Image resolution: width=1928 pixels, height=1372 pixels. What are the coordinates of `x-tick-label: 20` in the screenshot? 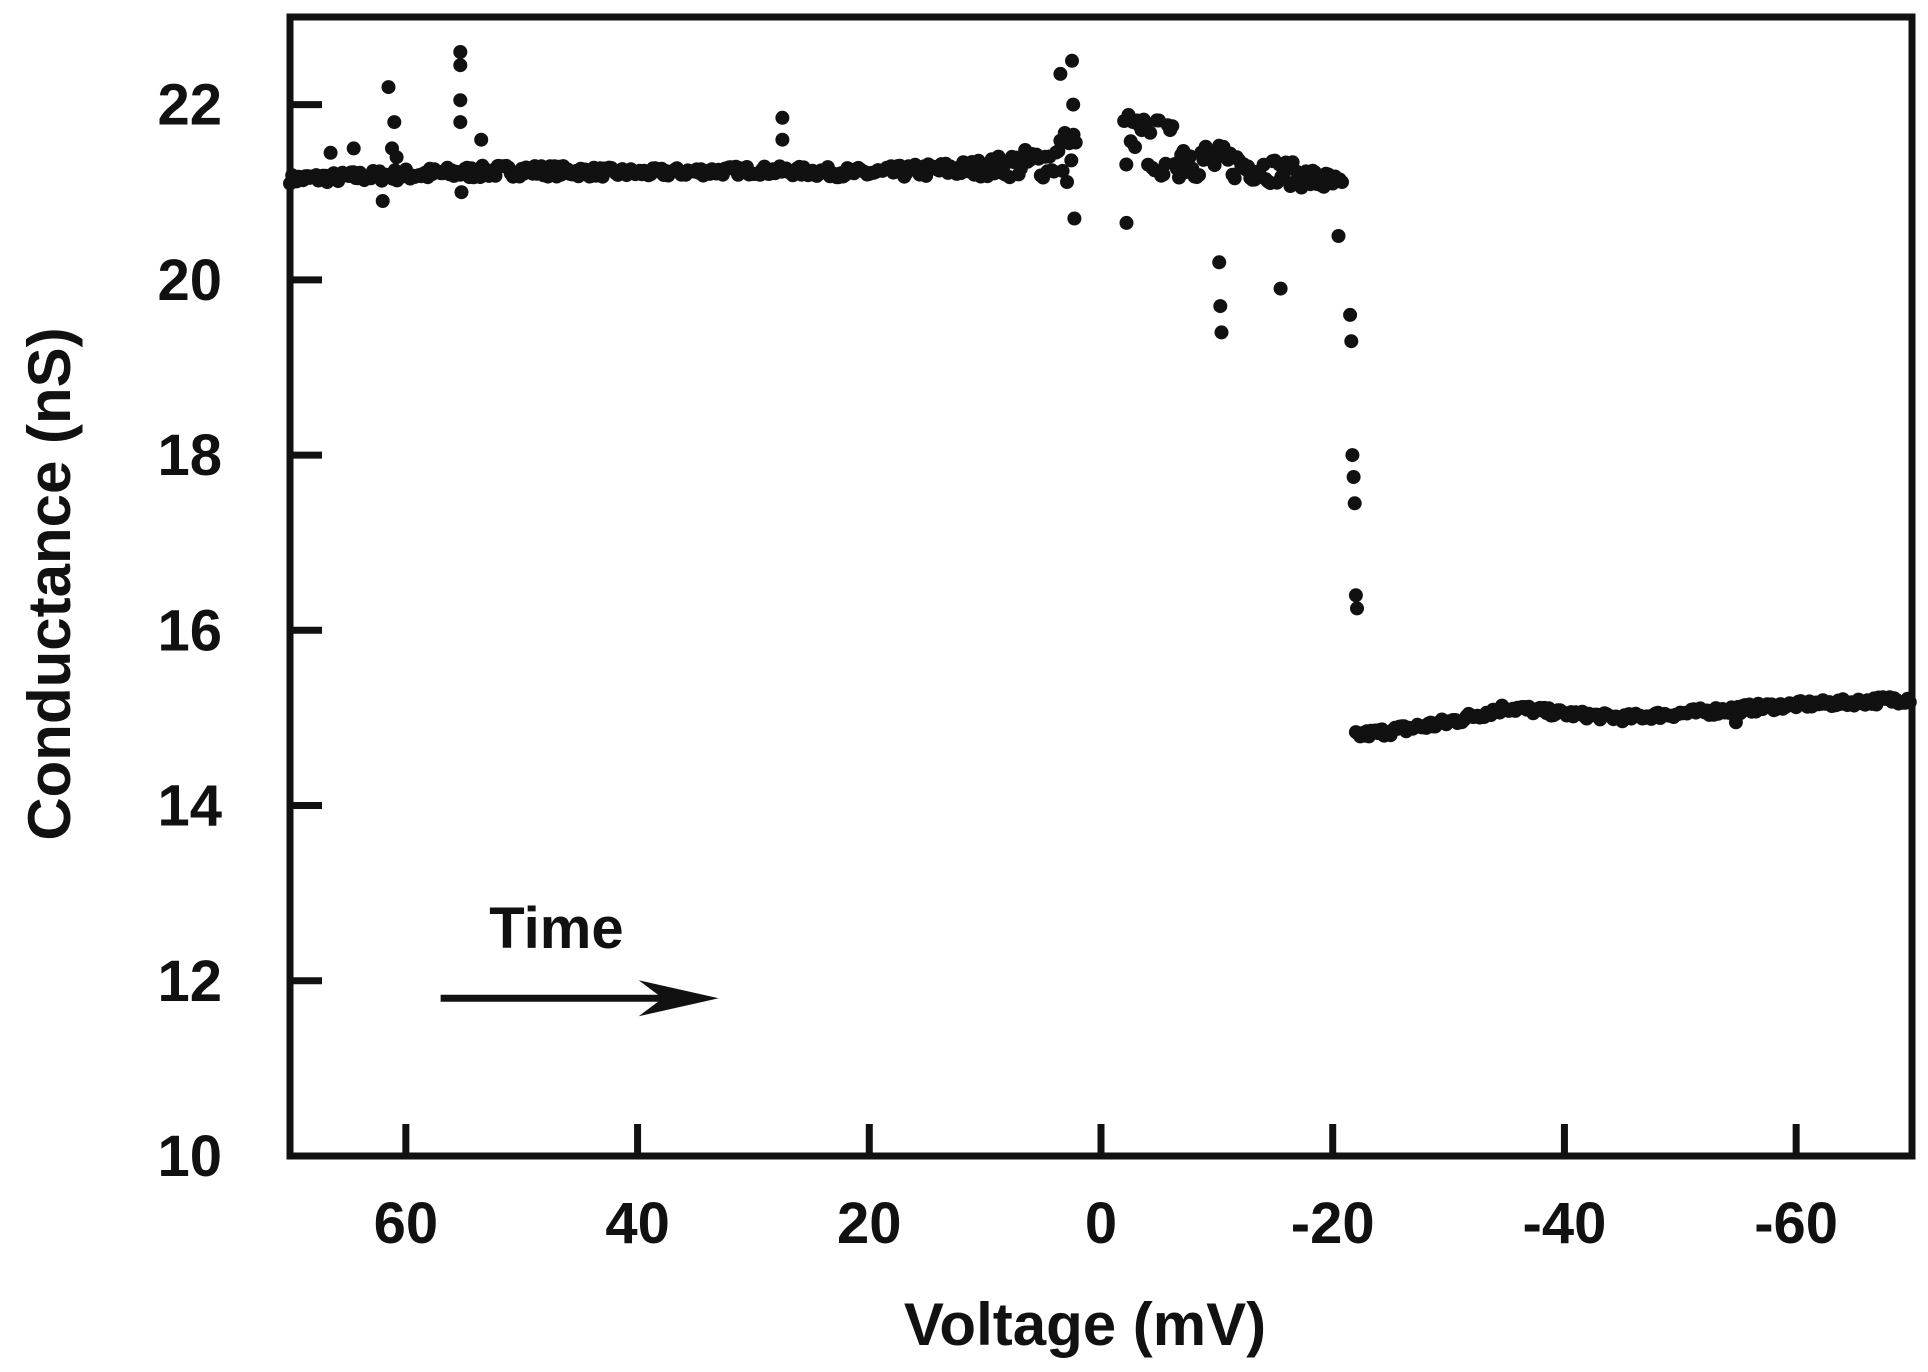 It's located at (869, 1223).